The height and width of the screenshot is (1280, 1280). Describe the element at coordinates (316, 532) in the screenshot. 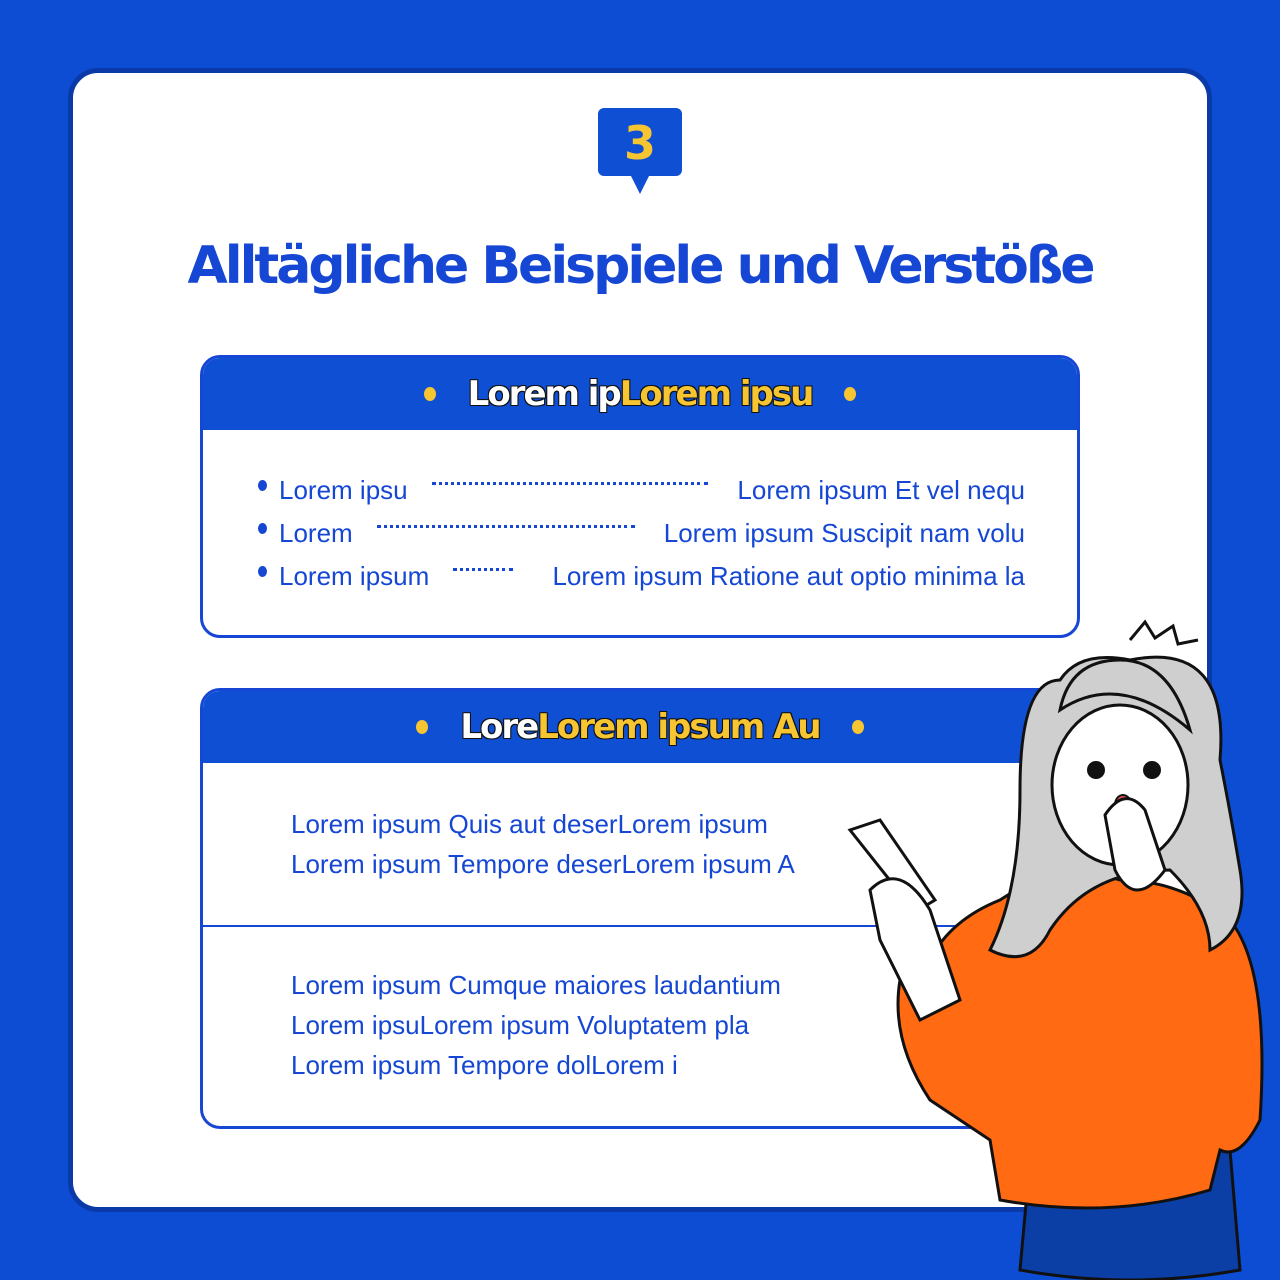

I see `item-label: Lorem` at that location.